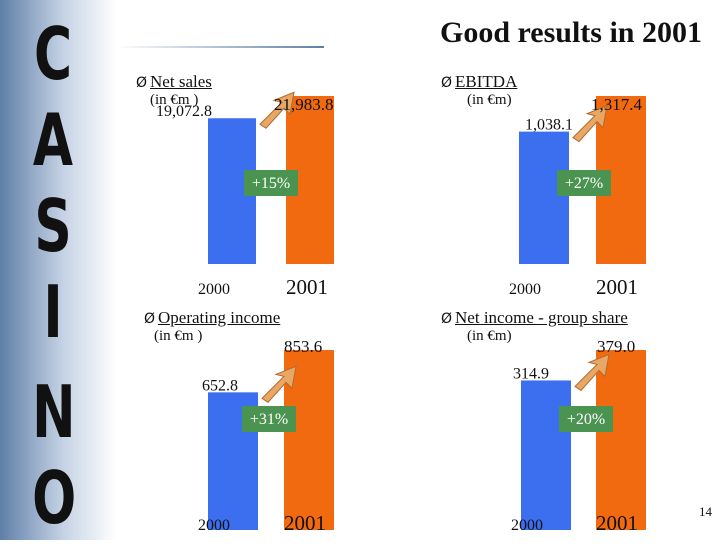 Image resolution: width=720 pixels, height=548 pixels. What do you see at coordinates (304, 104) in the screenshot?
I see `value-label-2001: 21,983.8` at bounding box center [304, 104].